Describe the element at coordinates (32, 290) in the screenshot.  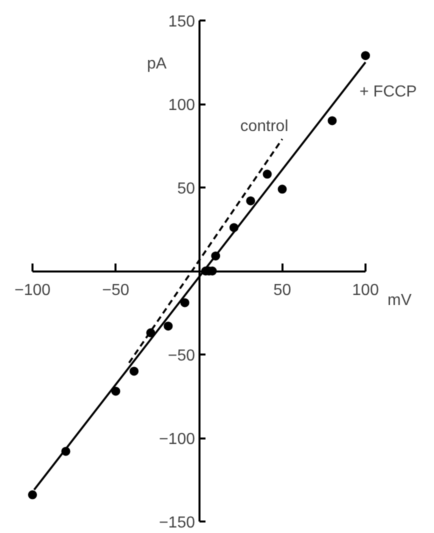
I see `x-tick-label: −100` at that location.